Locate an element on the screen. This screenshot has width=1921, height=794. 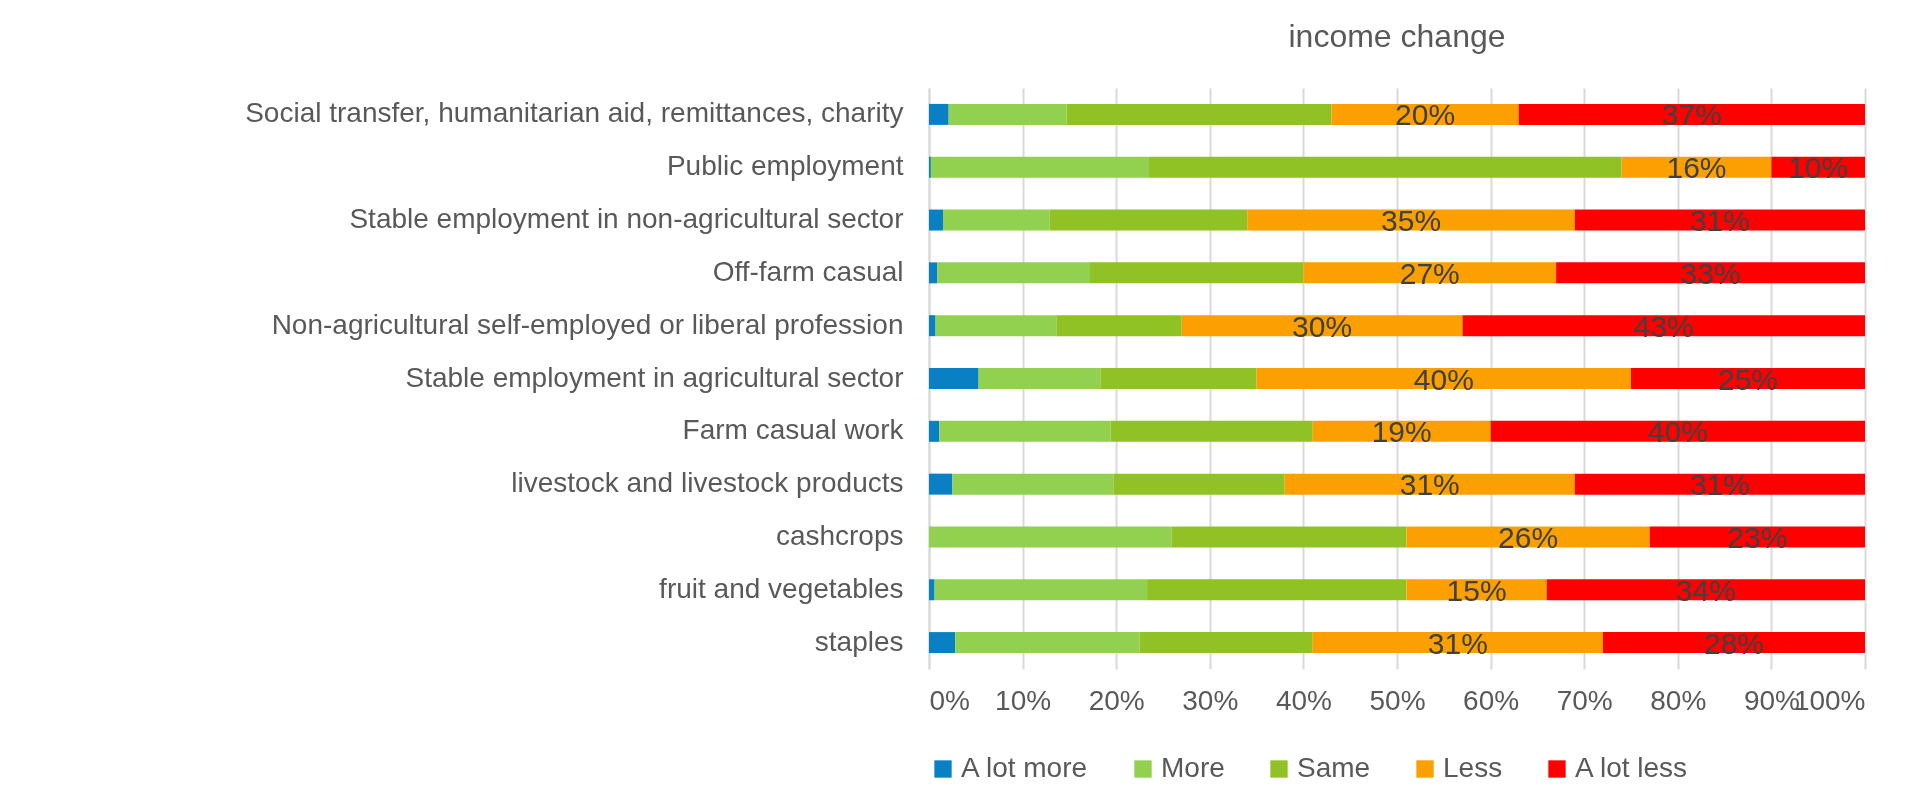
x-tick-label: 40% is located at coordinates (1303, 700).